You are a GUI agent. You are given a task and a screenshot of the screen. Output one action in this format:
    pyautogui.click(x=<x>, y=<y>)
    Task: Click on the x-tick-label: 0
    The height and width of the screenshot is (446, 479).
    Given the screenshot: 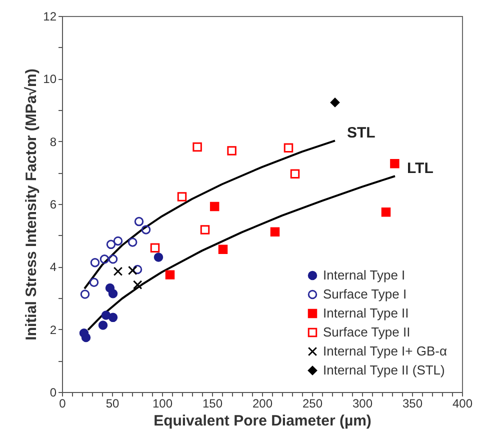 What is the action you would take?
    pyautogui.click(x=62, y=403)
    